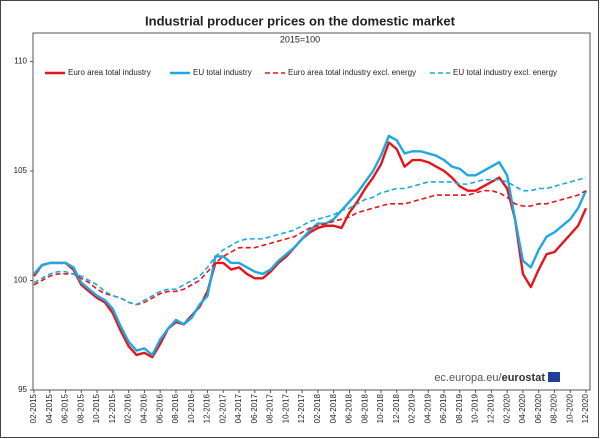  What do you see at coordinates (364, 408) in the screenshot?
I see `x-tick-label: 08-2018` at bounding box center [364, 408].